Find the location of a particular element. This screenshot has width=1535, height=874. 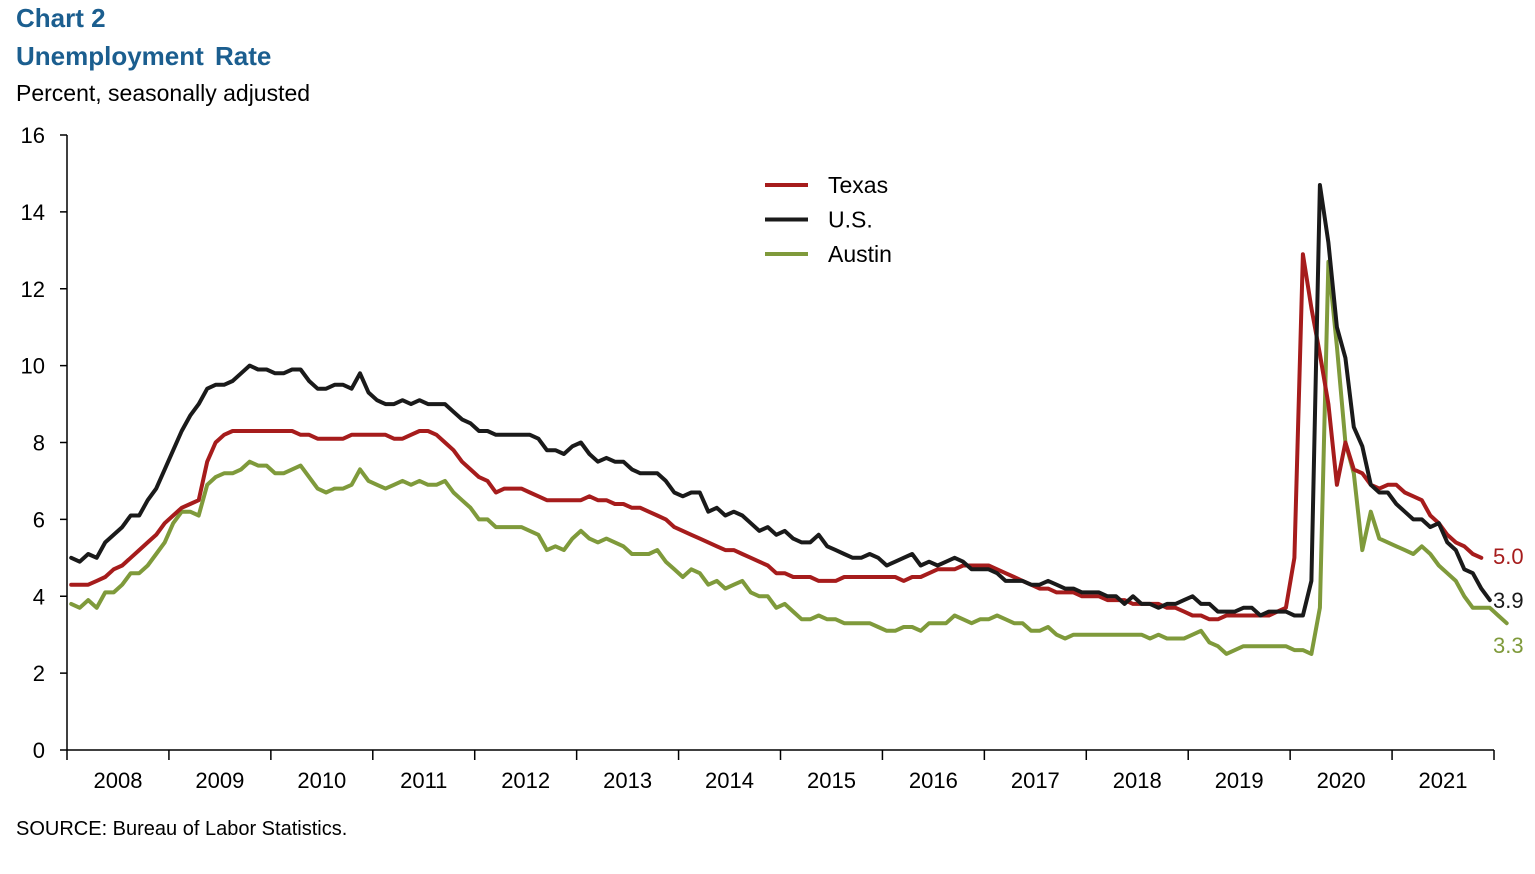

x-tick-label: 2016 is located at coordinates (933, 780).